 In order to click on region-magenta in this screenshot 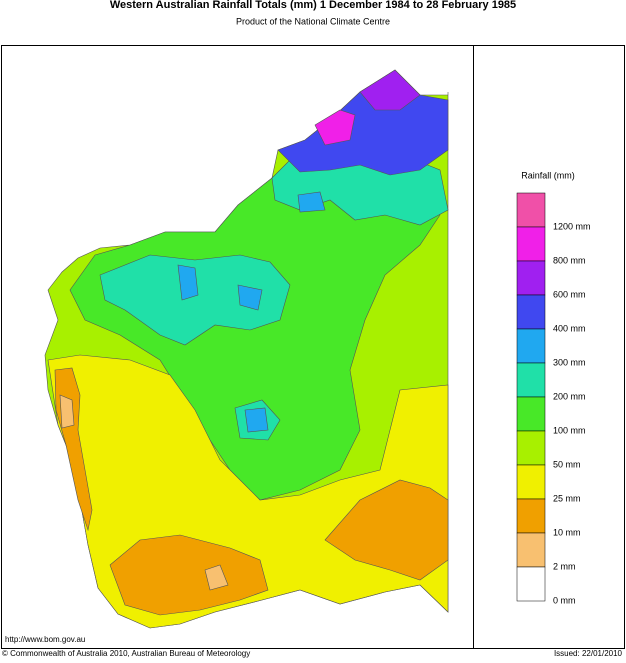, I will do `click(335, 127)`.